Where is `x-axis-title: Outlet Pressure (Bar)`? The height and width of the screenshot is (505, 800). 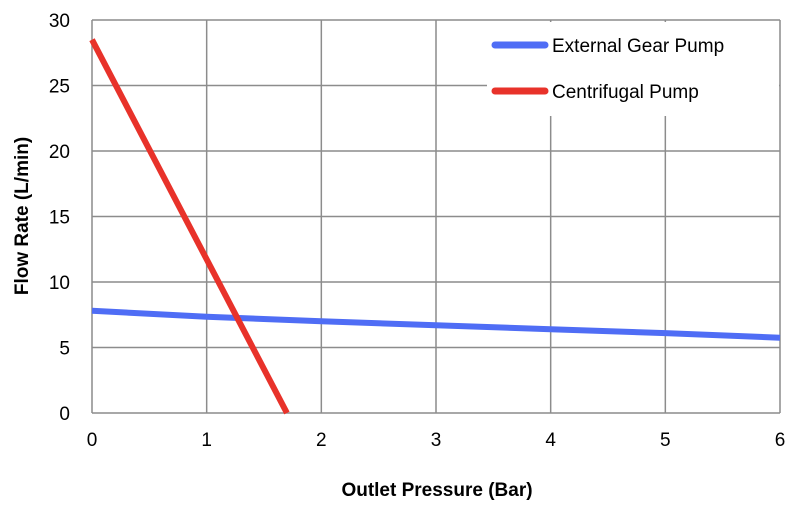 x-axis-title: Outlet Pressure (Bar) is located at coordinates (436, 490).